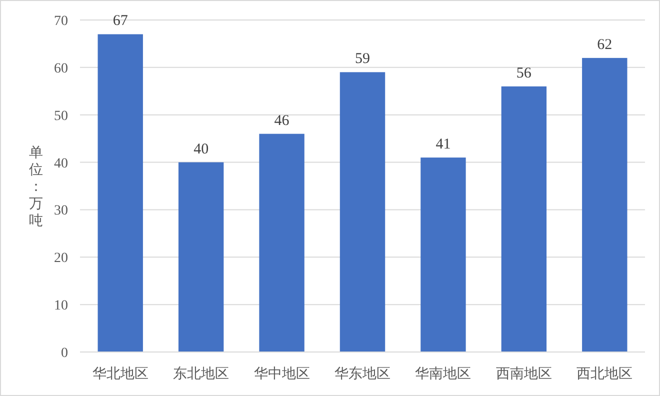 The image size is (660, 396). What do you see at coordinates (64, 353) in the screenshot?
I see `y-tick-label: 0` at bounding box center [64, 353].